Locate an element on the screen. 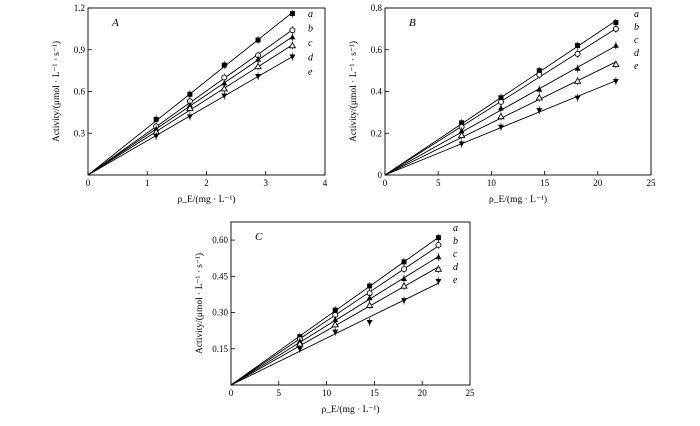 The height and width of the screenshot is (426, 700). x-tick-label: 3 is located at coordinates (266, 183).